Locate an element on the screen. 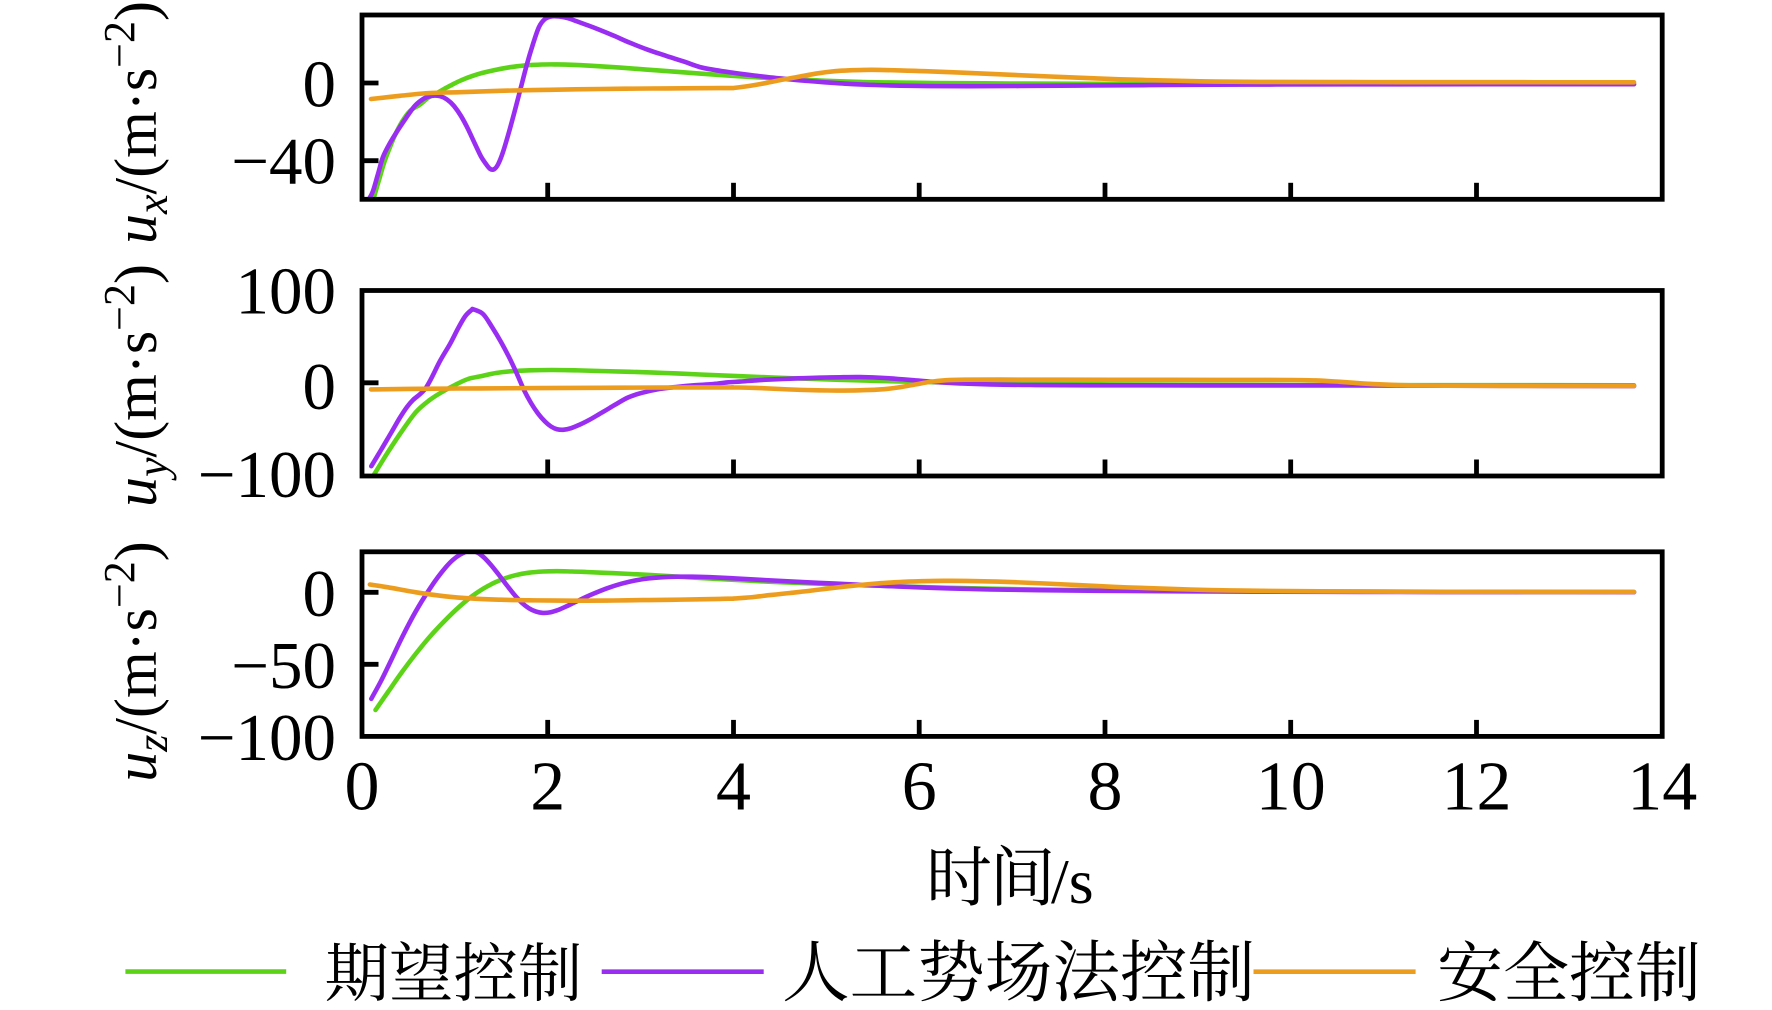  svg-text: 10 is located at coordinates (1291, 787).